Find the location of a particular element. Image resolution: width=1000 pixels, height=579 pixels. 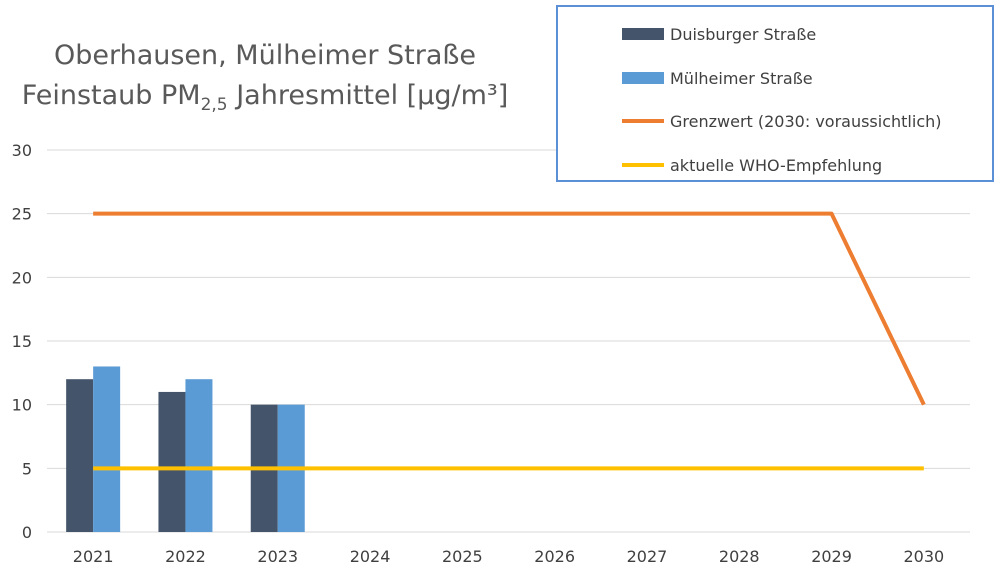

x-tick-label: 2021 is located at coordinates (93, 556).